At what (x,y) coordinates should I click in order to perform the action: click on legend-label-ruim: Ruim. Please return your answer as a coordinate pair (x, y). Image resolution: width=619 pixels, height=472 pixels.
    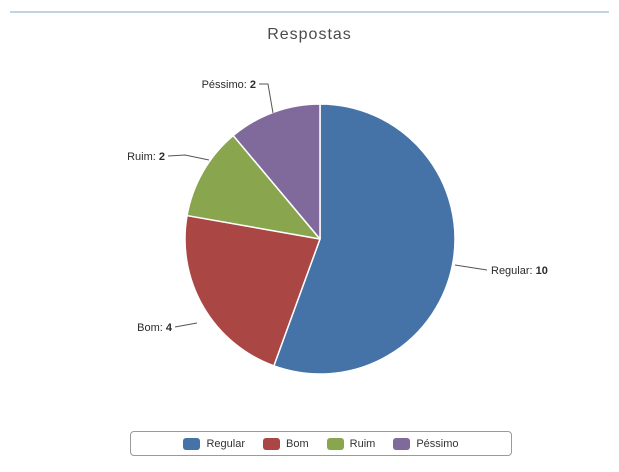
    Looking at the image, I should click on (362, 443).